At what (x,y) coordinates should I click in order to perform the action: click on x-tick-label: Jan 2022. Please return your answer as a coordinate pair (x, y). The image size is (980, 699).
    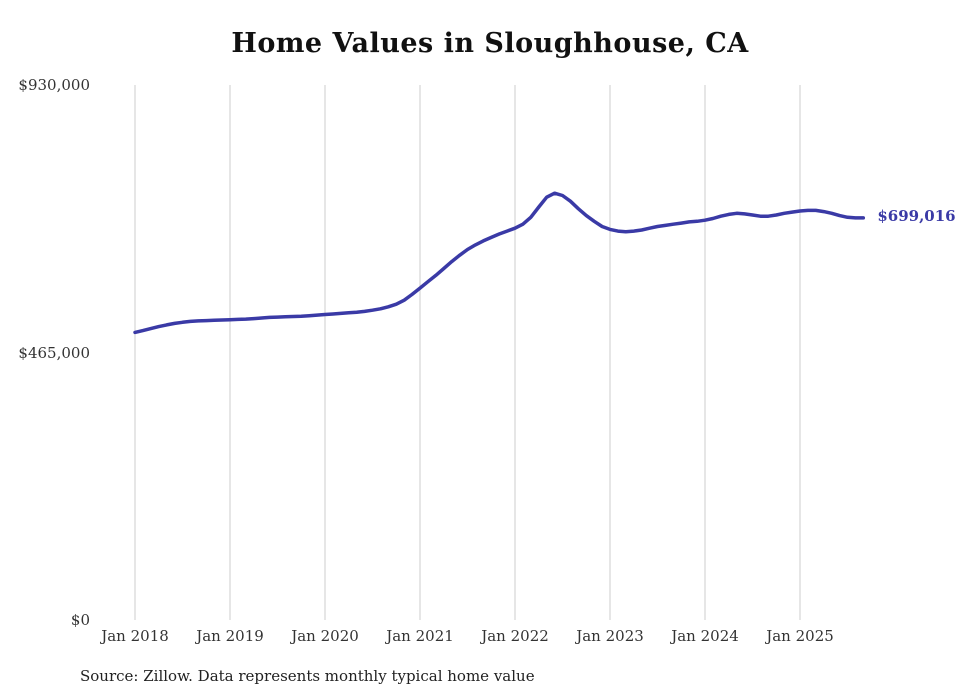
    Looking at the image, I should click on (515, 636).